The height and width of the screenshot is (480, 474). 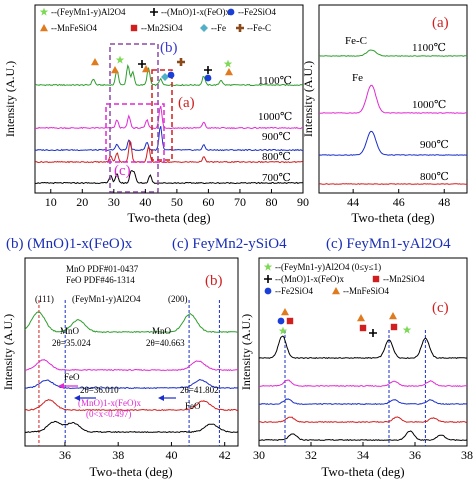 What do you see at coordinates (344, 322) in the screenshot?
I see `panel-c-peak-markers` at bounding box center [344, 322].